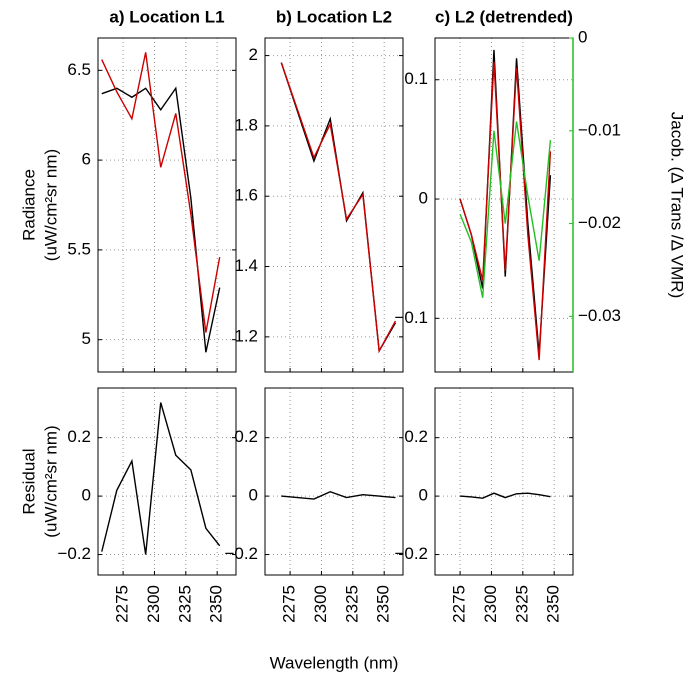  What do you see at coordinates (246, 124) in the screenshot?
I see `y-tick-label: 1.8` at bounding box center [246, 124].